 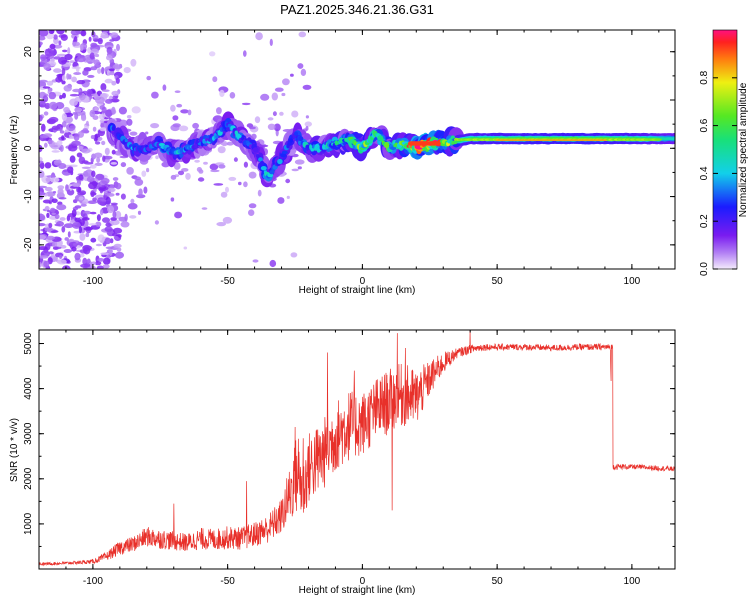 What do you see at coordinates (357, 9) in the screenshot?
I see `figure-title: PAZ1.2025.346.21.36.G31` at bounding box center [357, 9].